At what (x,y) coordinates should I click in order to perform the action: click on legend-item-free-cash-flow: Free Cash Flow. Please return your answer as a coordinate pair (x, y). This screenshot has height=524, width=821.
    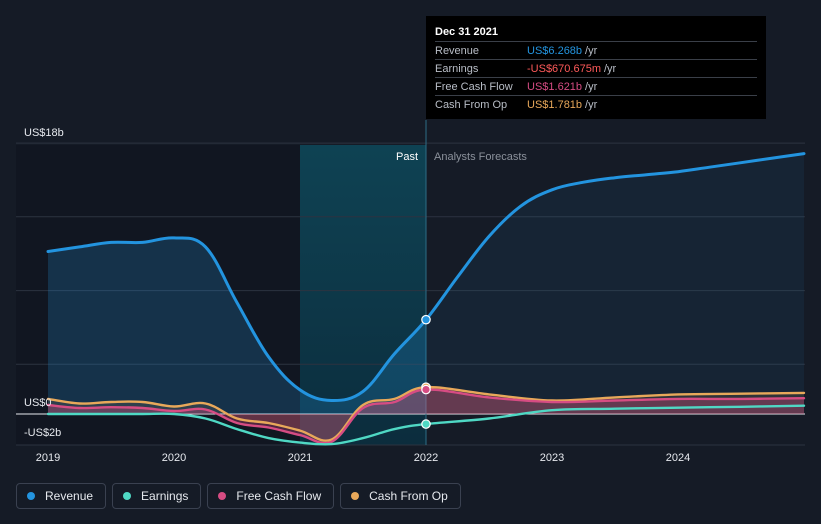
    Looking at the image, I should click on (271, 496).